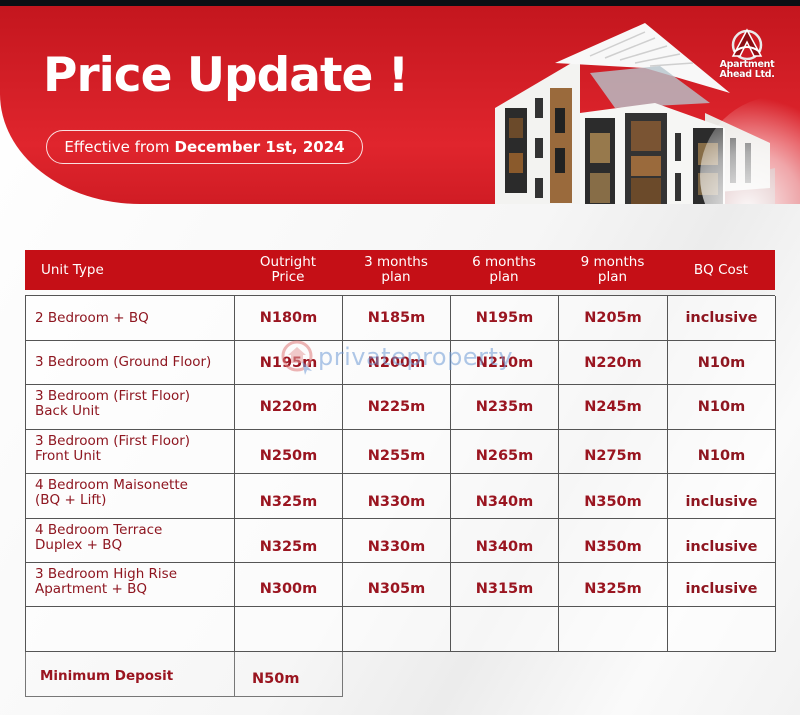 The width and height of the screenshot is (800, 715). What do you see at coordinates (505, 452) in the screenshot?
I see `cell-6-months: N265m` at bounding box center [505, 452].